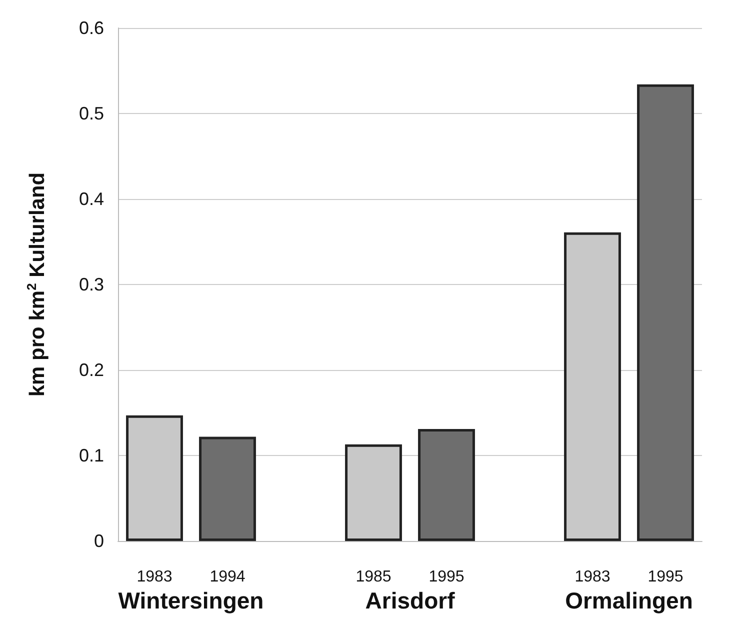  Describe the element at coordinates (91, 28) in the screenshot. I see `y-tick-label: 0.6` at that location.